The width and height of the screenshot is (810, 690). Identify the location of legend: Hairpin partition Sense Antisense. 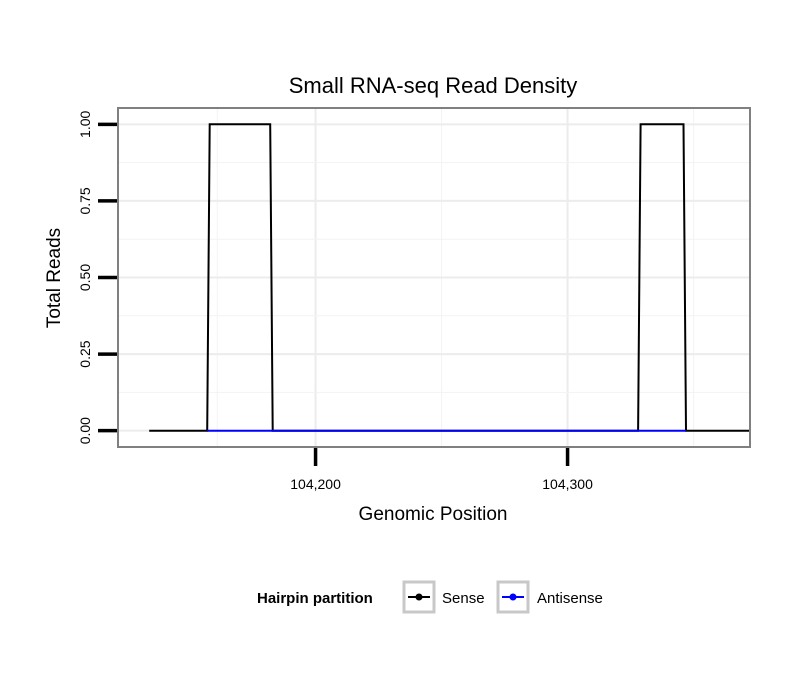
(430, 597).